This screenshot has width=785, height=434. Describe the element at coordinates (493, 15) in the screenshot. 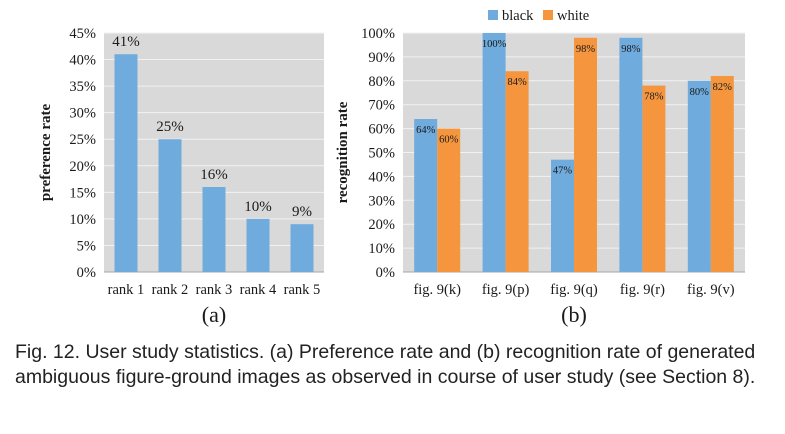

I see `legend-swatch-black` at that location.